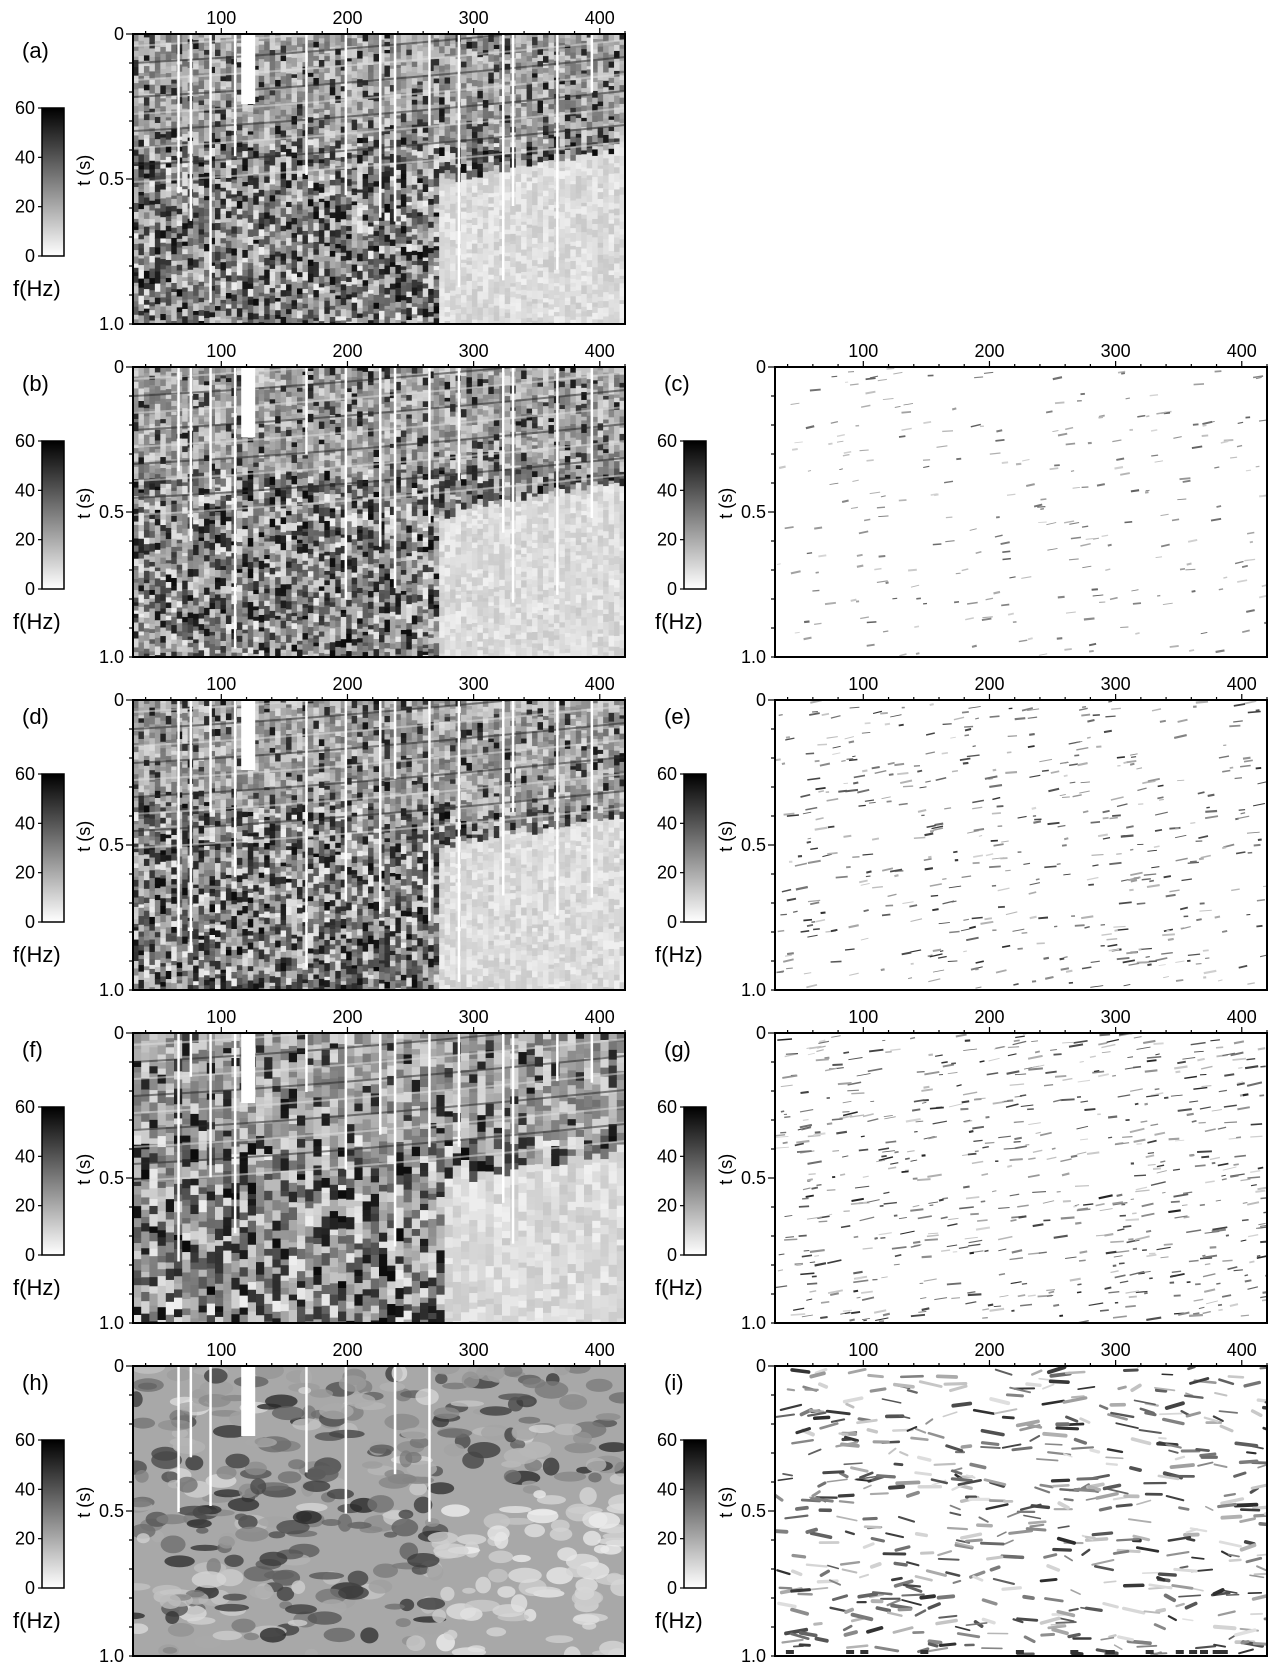 This screenshot has height=1665, width=1276. I want to click on panel-label: (g), so click(677, 1049).